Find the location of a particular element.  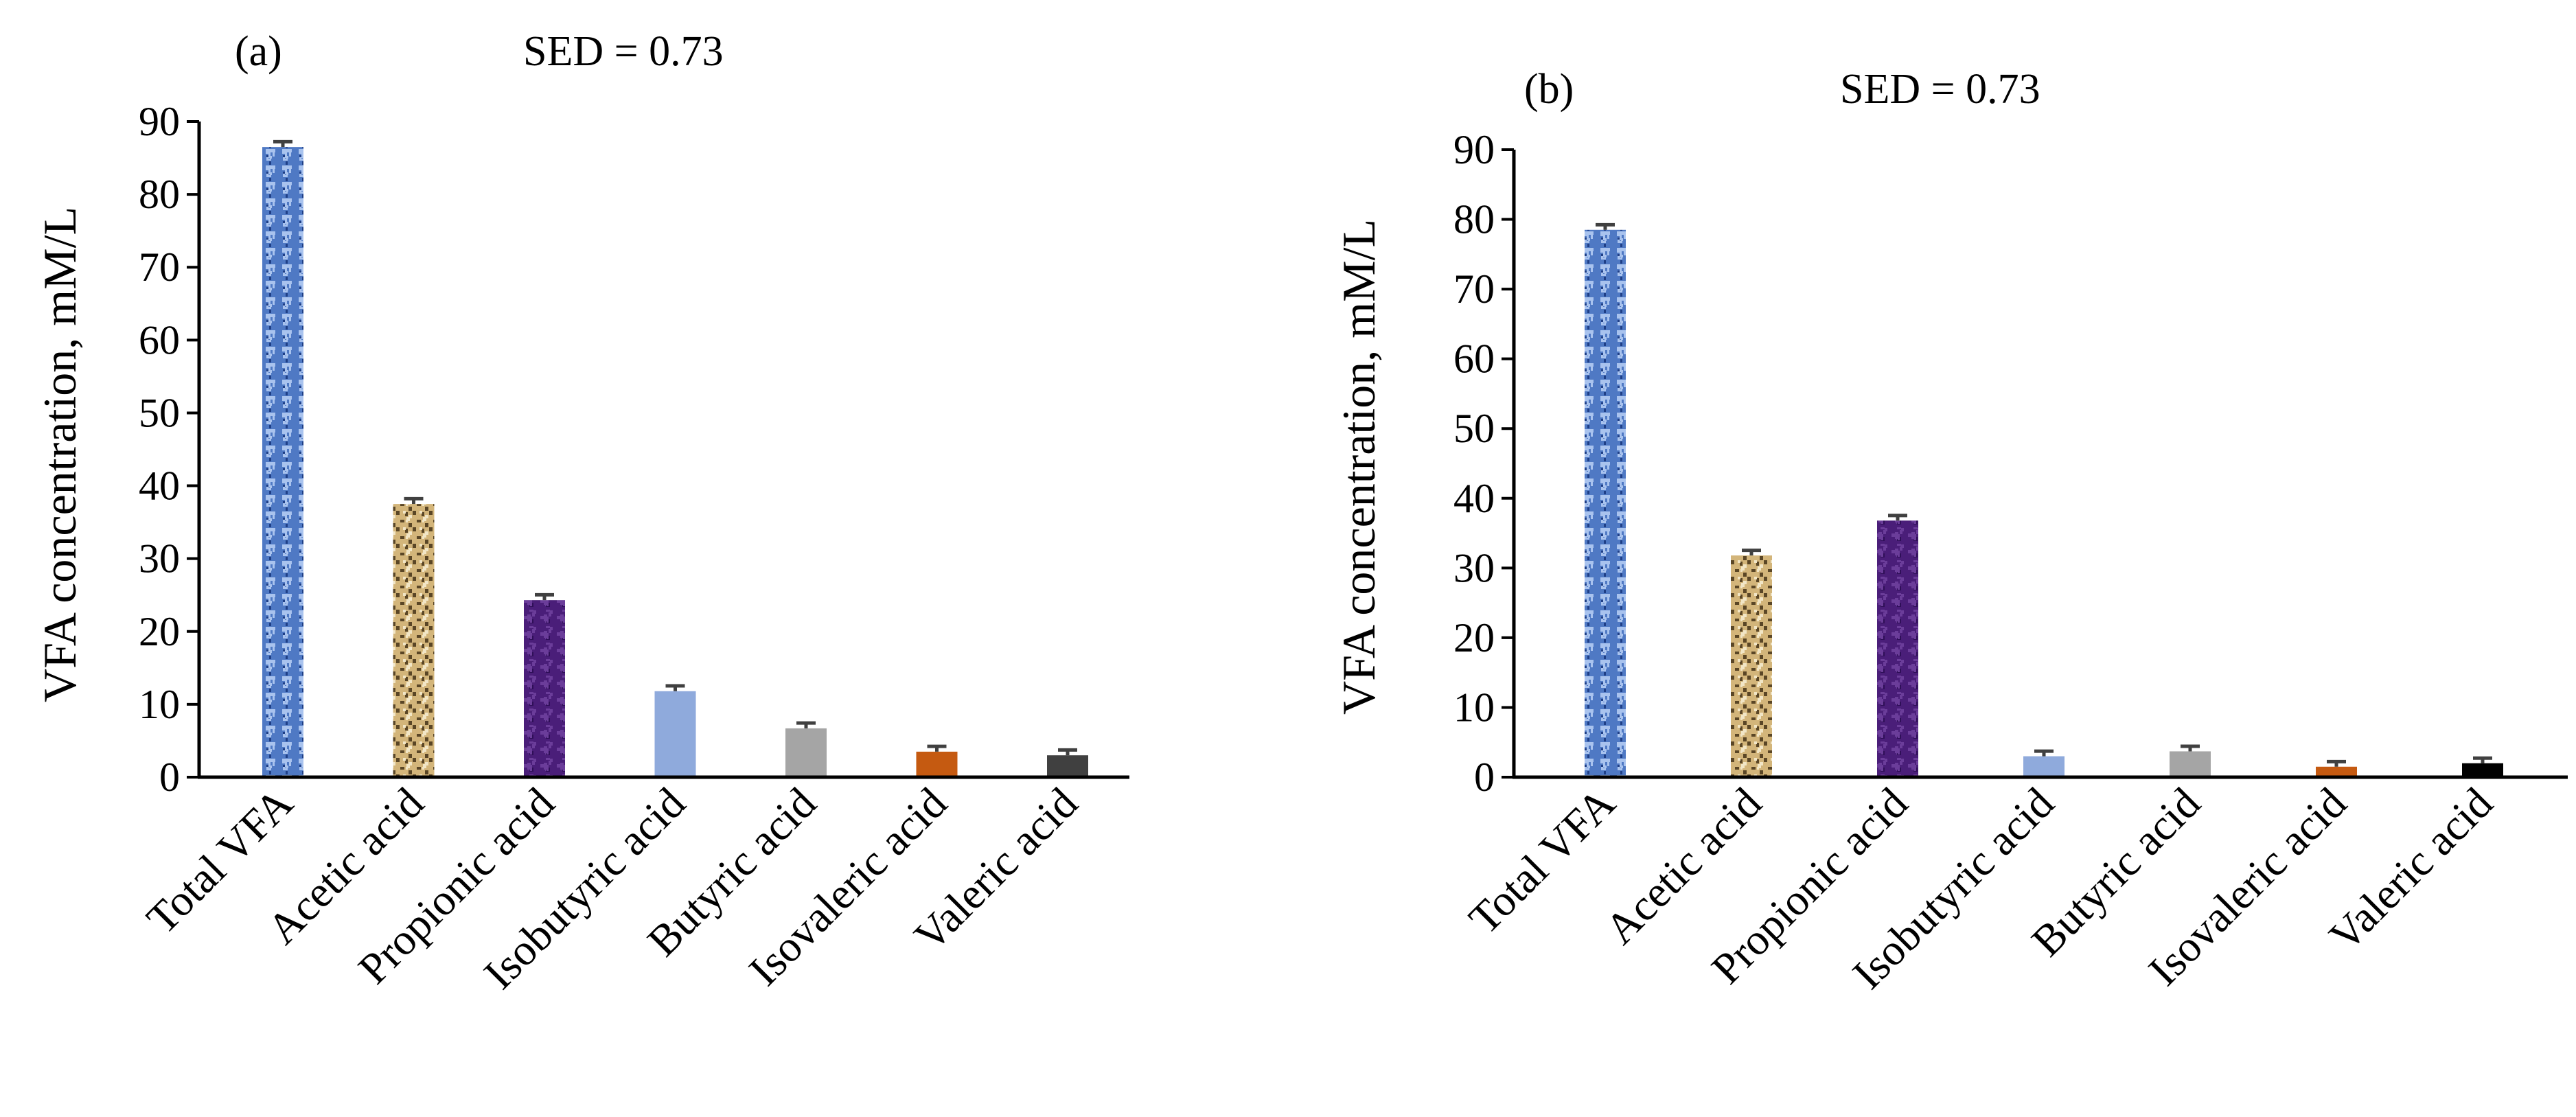

panel-a-y-tick-label: 70 is located at coordinates (159, 267).